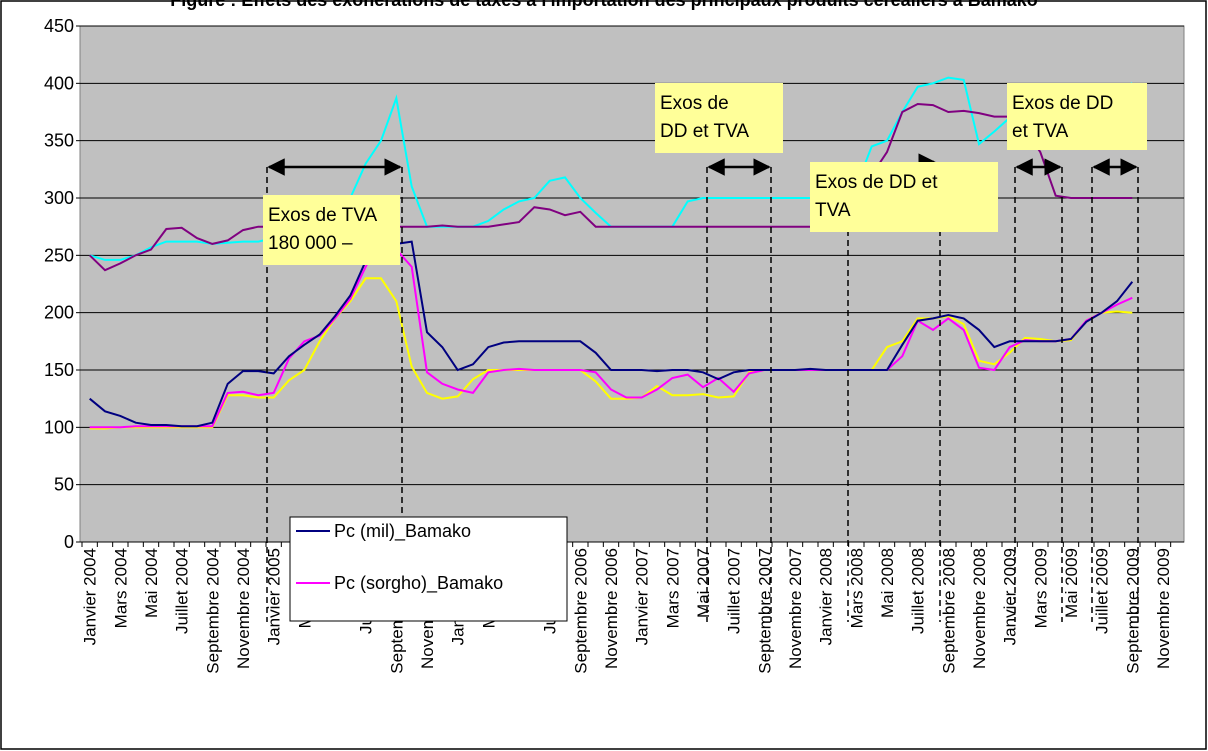  Describe the element at coordinates (1010, 596) in the screenshot. I see `x-tick-label: Janvier 2009` at that location.